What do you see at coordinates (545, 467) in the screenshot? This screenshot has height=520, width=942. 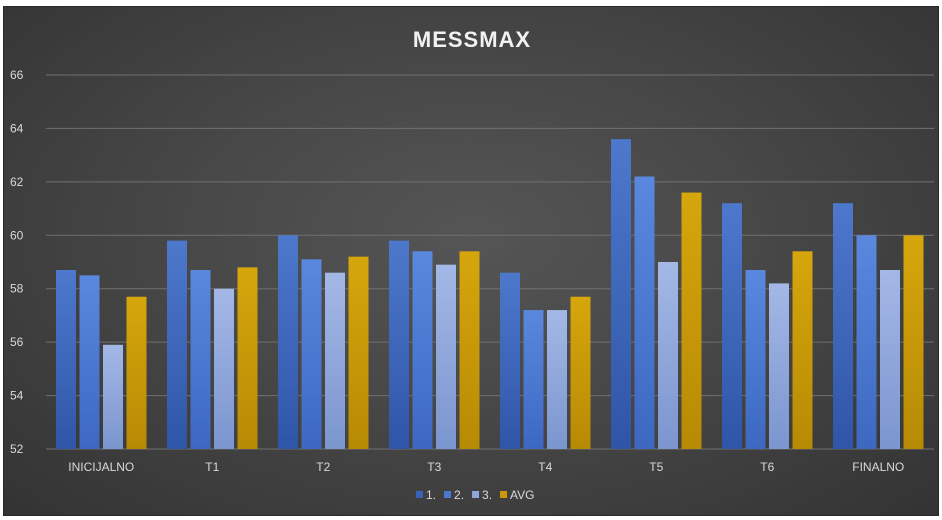 I see `x-category-label: T4` at bounding box center [545, 467].